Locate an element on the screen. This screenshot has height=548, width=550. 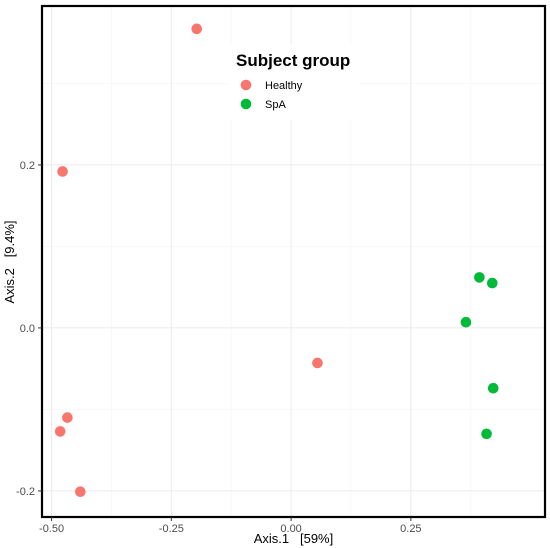
legend-label-spa: SpA is located at coordinates (275, 105).